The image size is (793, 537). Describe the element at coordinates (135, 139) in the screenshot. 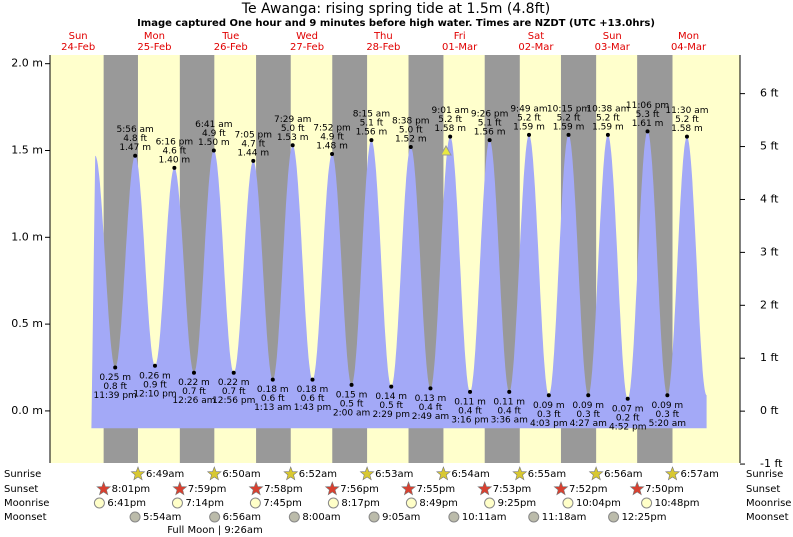

I see `tide-label: 4.8 ft` at that location.